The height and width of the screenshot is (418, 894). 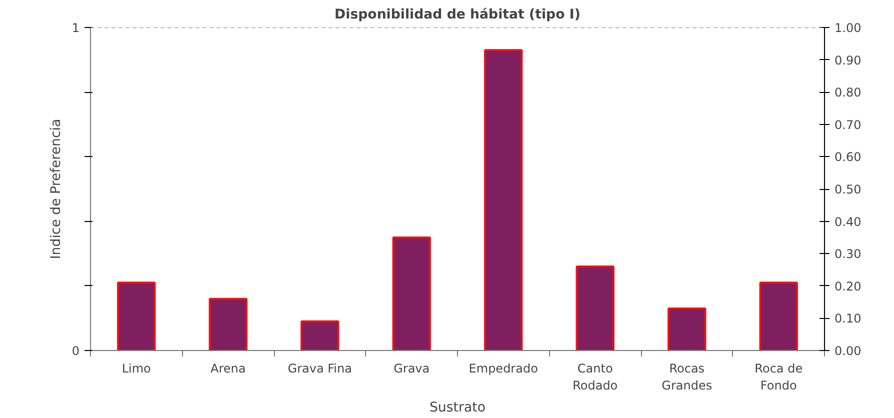 What do you see at coordinates (848, 125) in the screenshot?
I see `y2-tick-label: 0.70` at bounding box center [848, 125].